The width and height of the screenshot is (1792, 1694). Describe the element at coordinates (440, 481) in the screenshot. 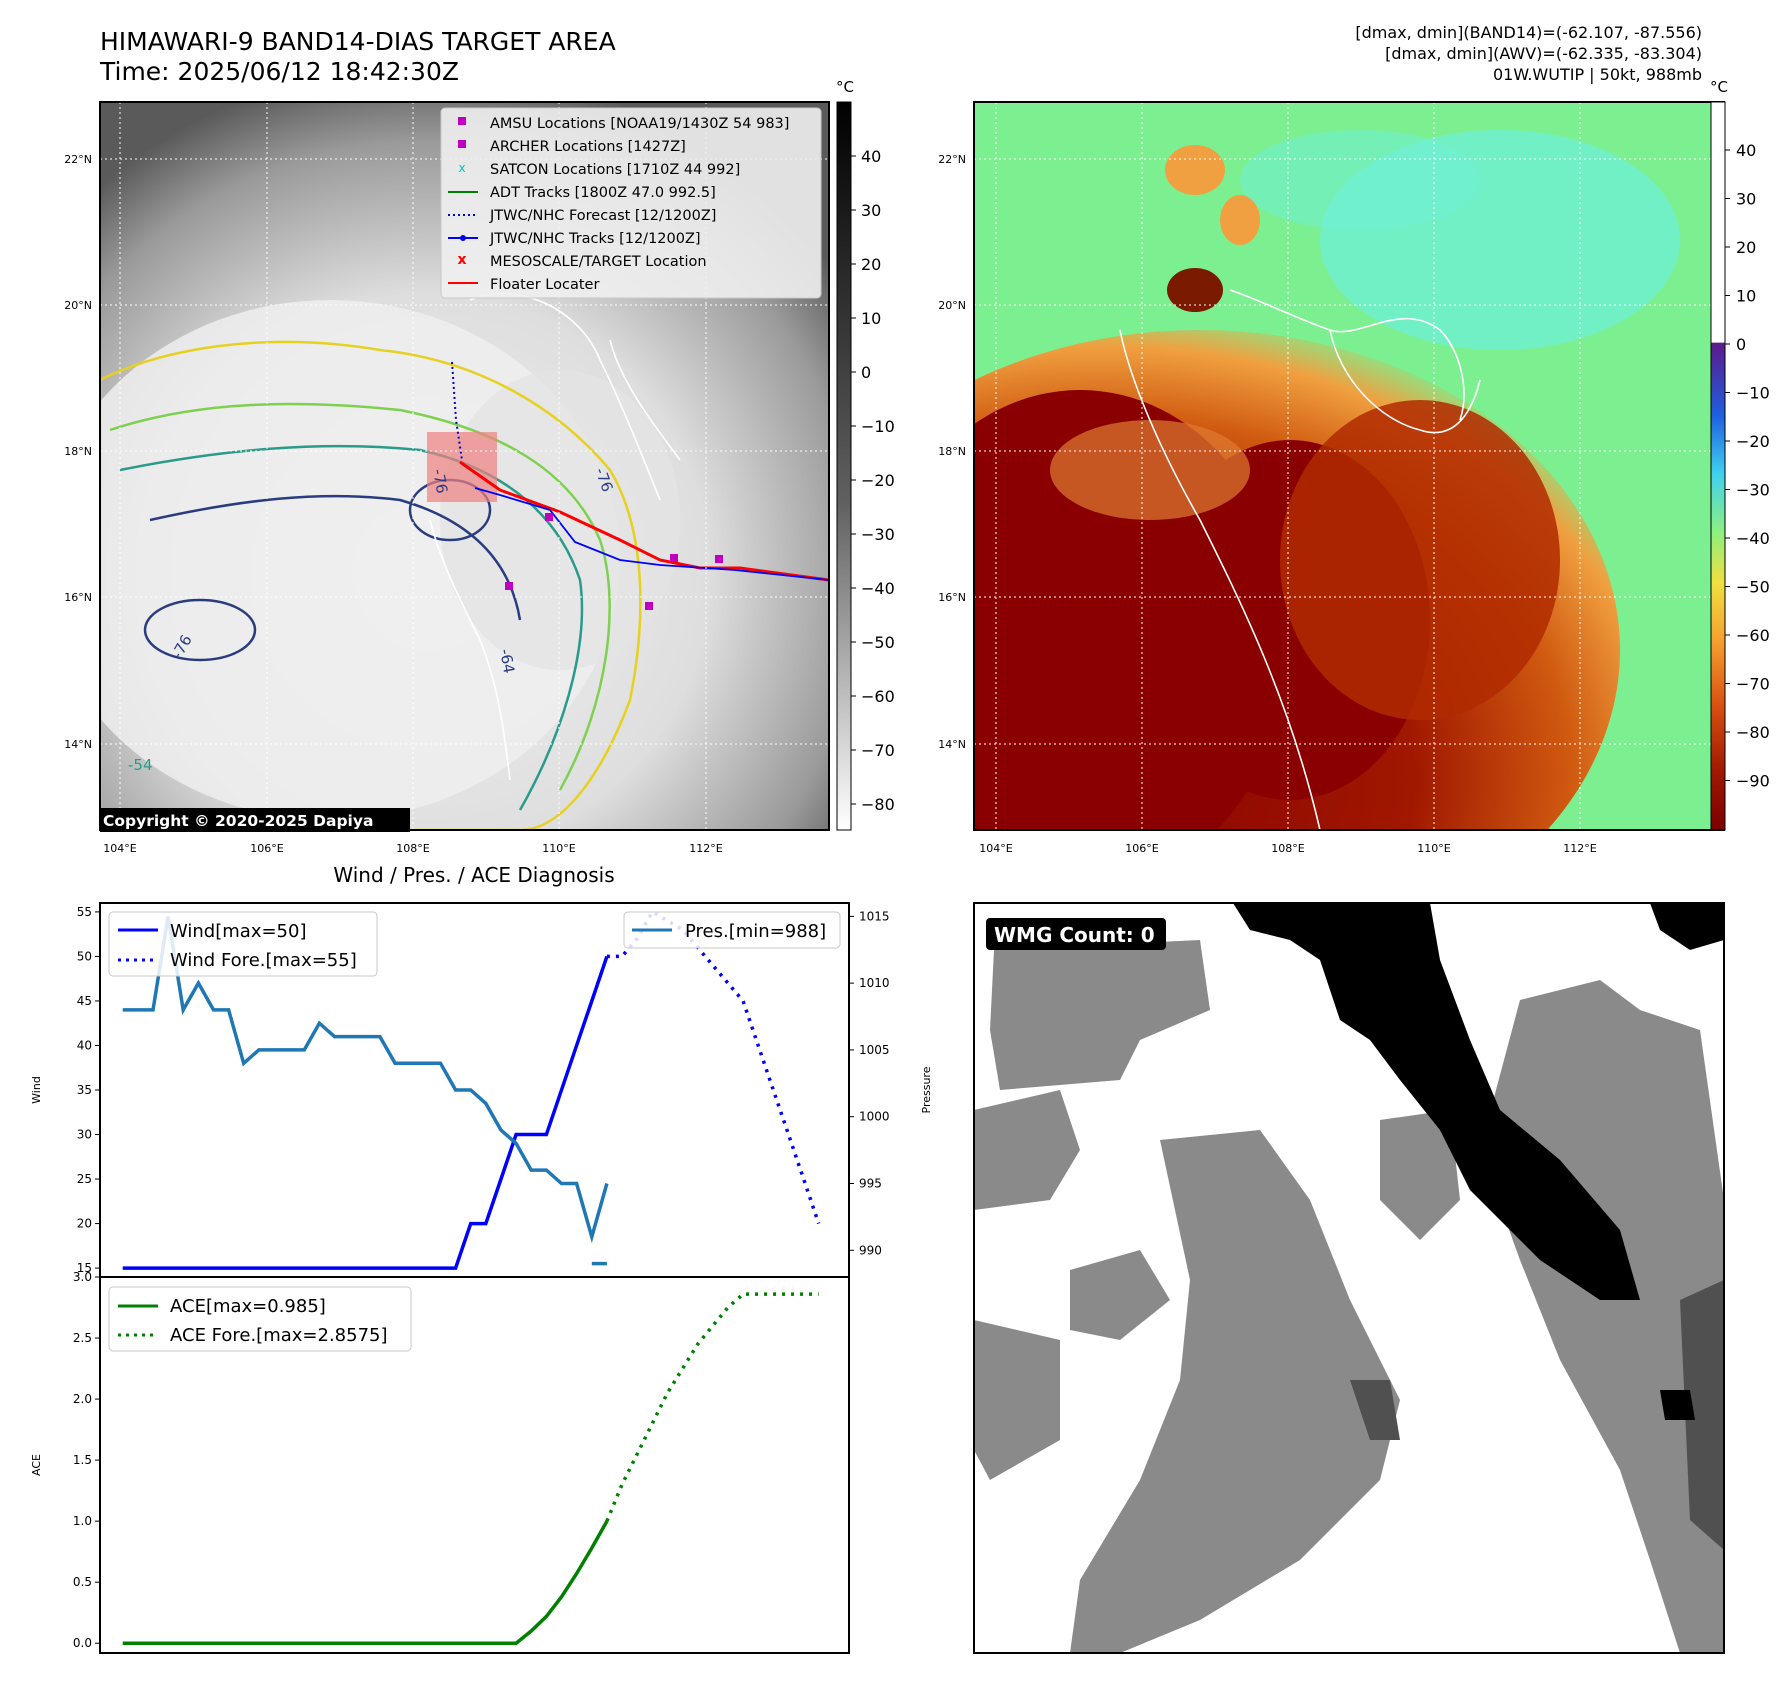

I see `contour-label: -76` at that location.